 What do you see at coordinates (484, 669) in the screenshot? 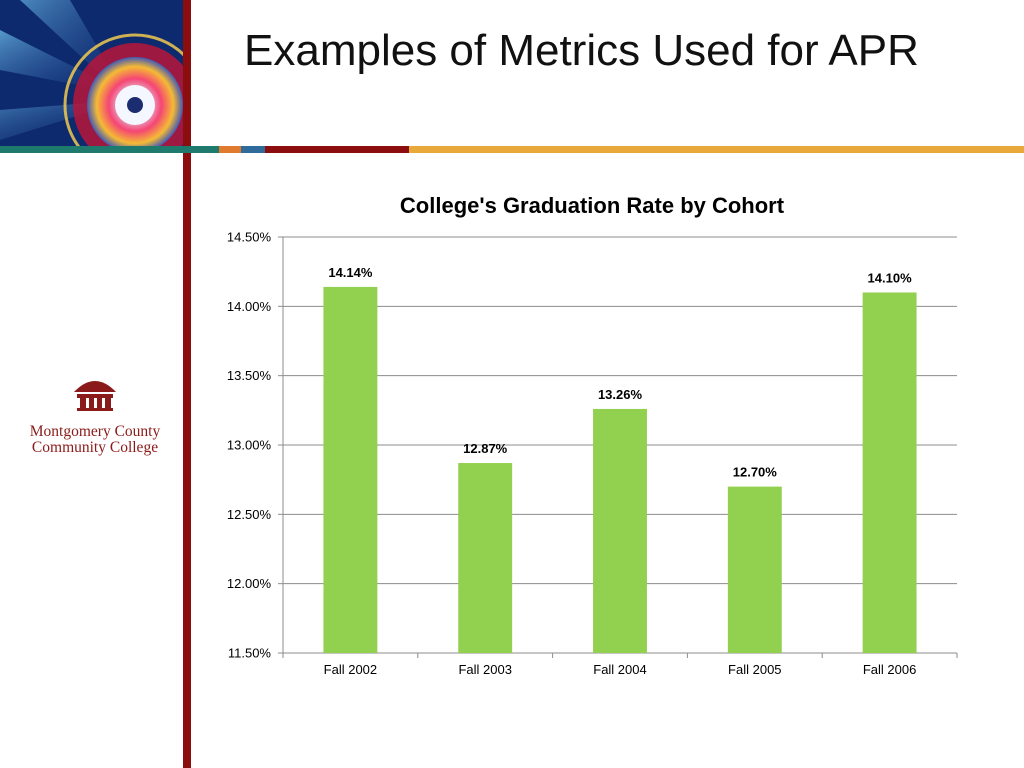
I see `x-tick-label: Fall 2003` at bounding box center [484, 669].